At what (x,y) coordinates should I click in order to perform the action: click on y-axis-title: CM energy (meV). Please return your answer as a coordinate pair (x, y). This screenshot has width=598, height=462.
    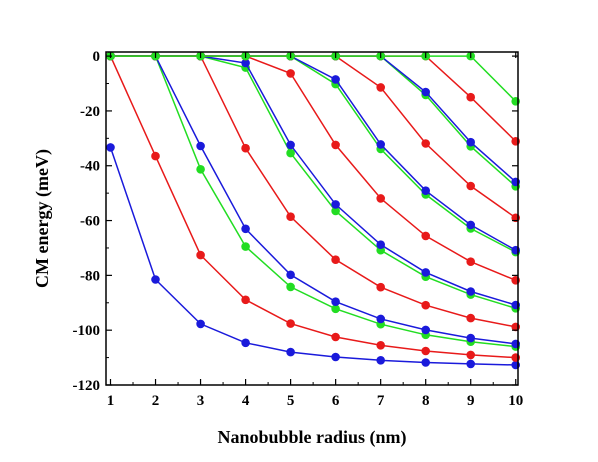
    Looking at the image, I should click on (42, 218).